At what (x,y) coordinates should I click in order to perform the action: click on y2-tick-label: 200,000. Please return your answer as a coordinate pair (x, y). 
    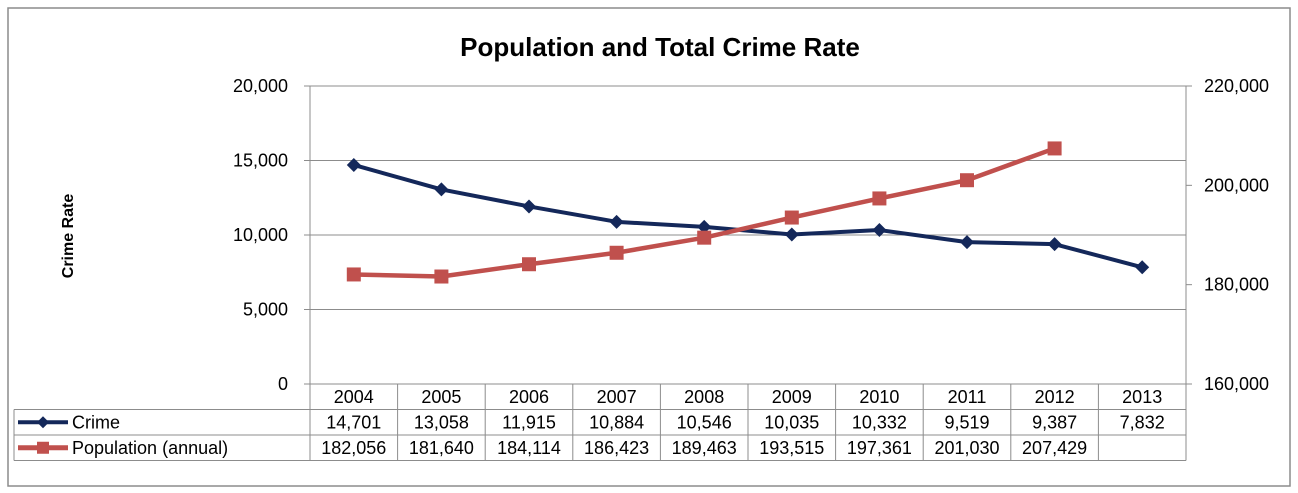
    Looking at the image, I should click on (1236, 185).